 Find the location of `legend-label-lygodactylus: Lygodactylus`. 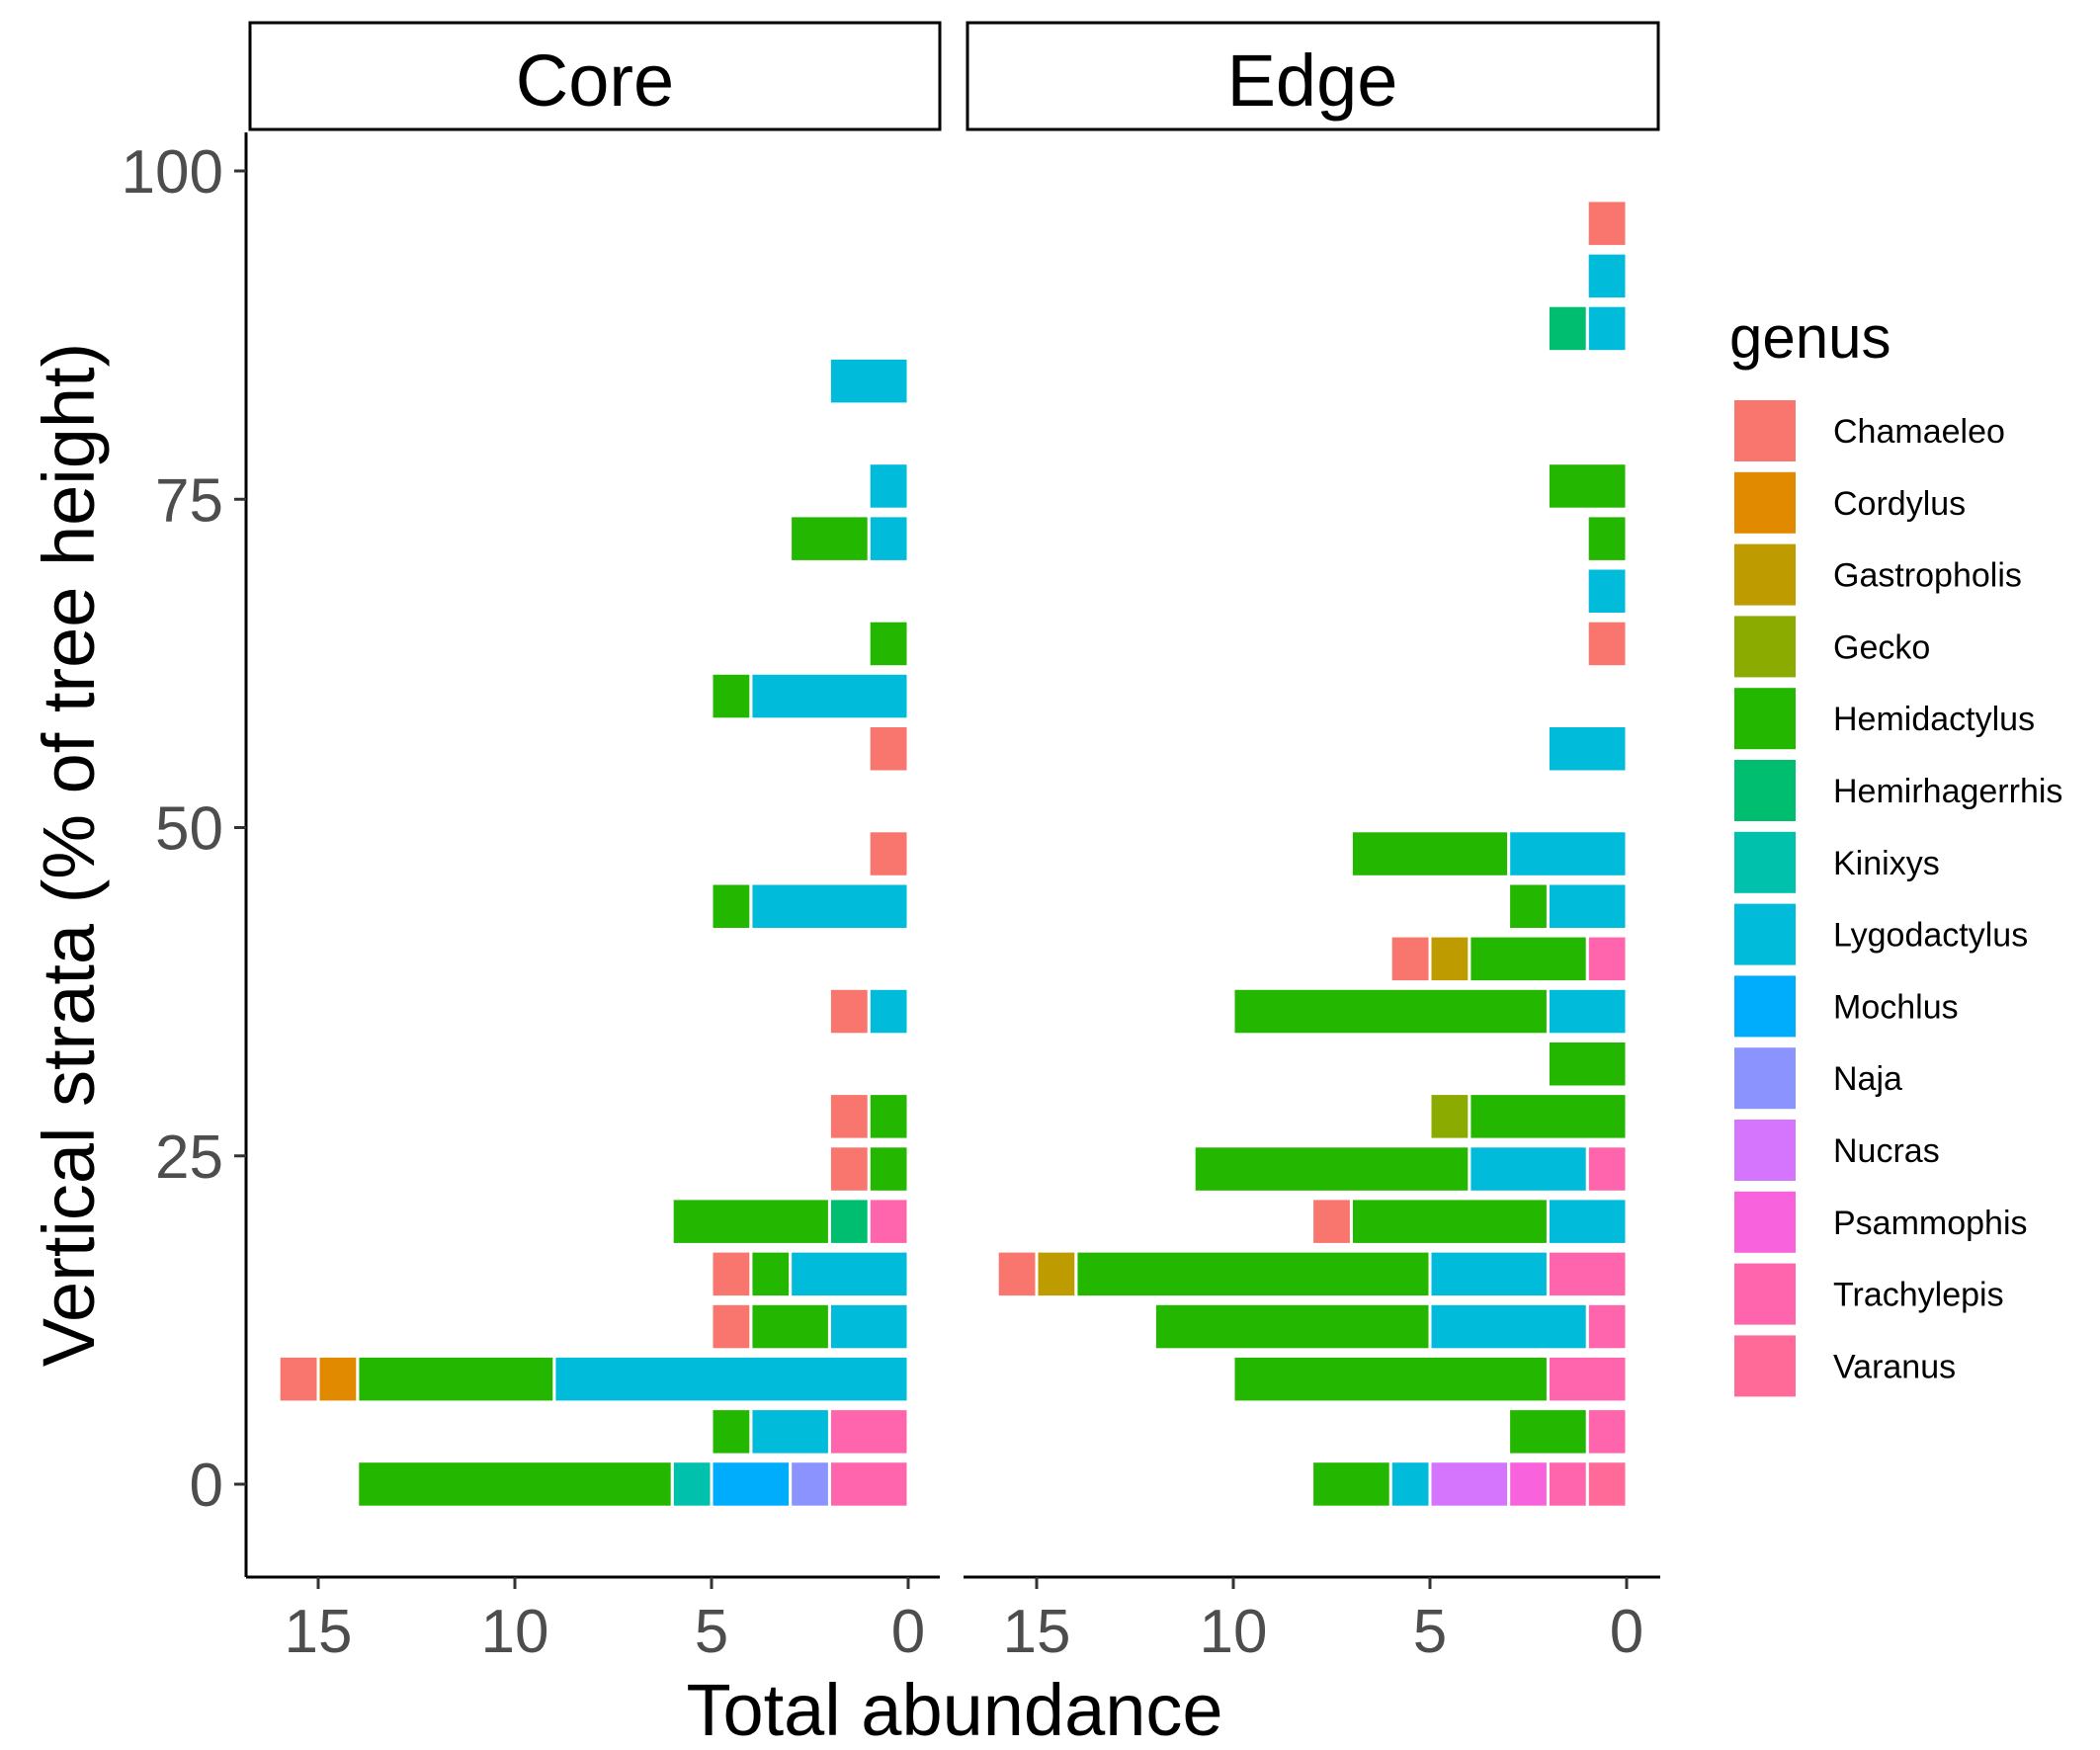

legend-label-lygodactylus: Lygodactylus is located at coordinates (1930, 936).